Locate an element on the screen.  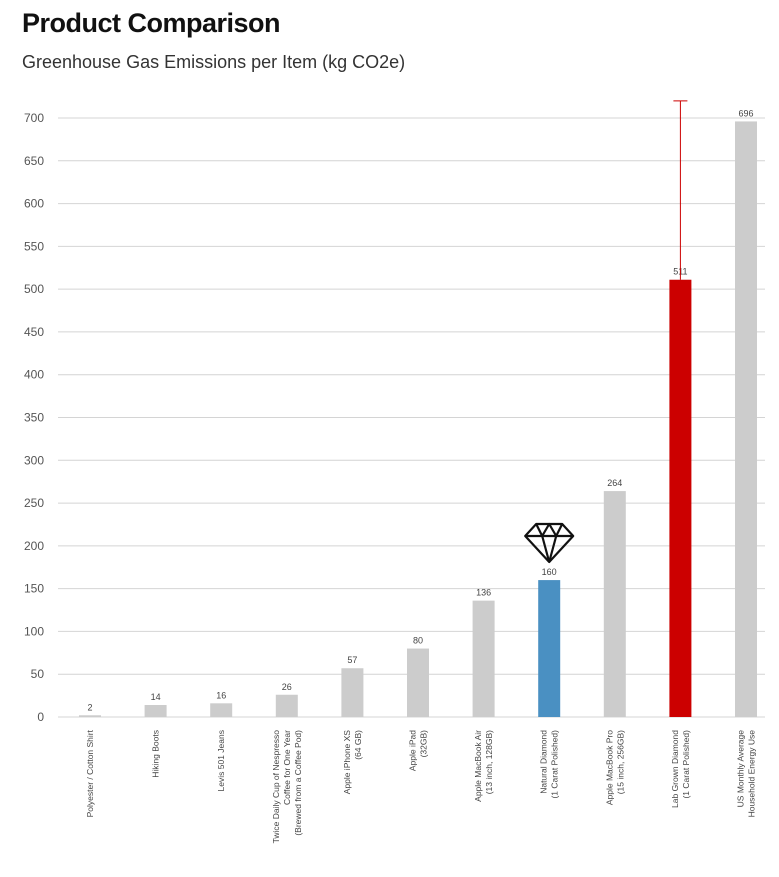
bar-value-label: 14 is located at coordinates (156, 697).